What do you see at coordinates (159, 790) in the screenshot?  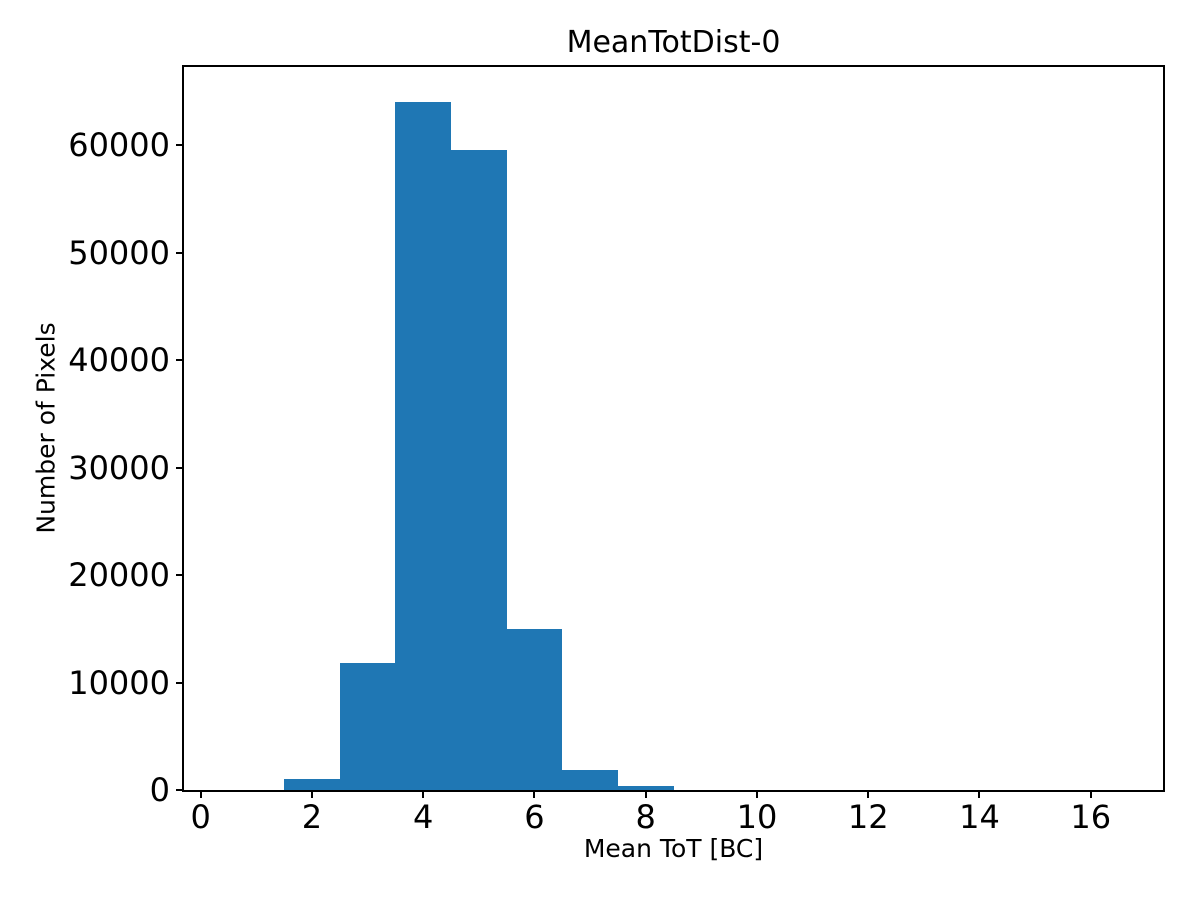 I see `y-tick-label: 0` at bounding box center [159, 790].